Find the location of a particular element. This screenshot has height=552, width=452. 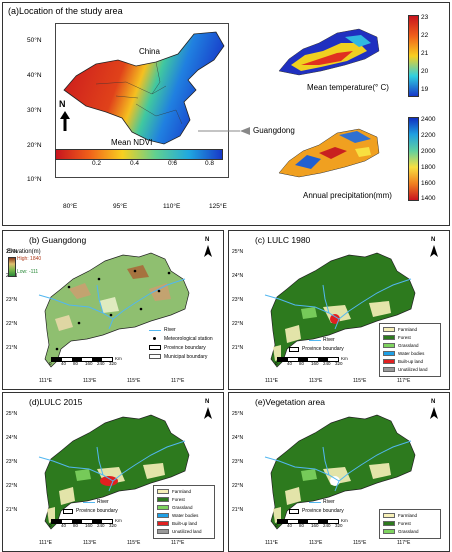

precipitation-tick: 2200 is located at coordinates (428, 135).